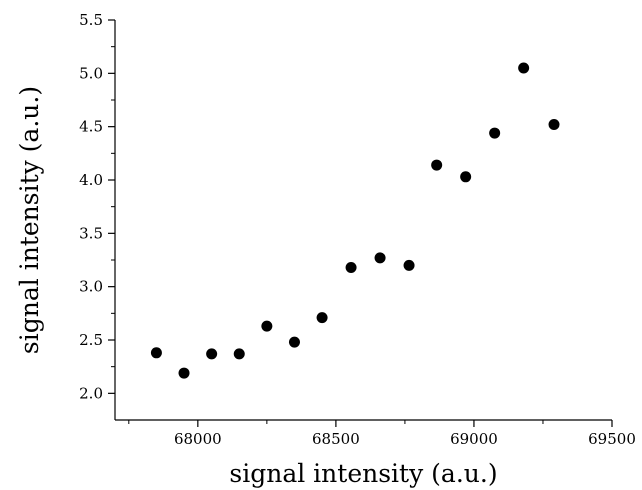 This screenshot has height=490, width=642. I want to click on y-tick-label: 5.5, so click(91, 20).